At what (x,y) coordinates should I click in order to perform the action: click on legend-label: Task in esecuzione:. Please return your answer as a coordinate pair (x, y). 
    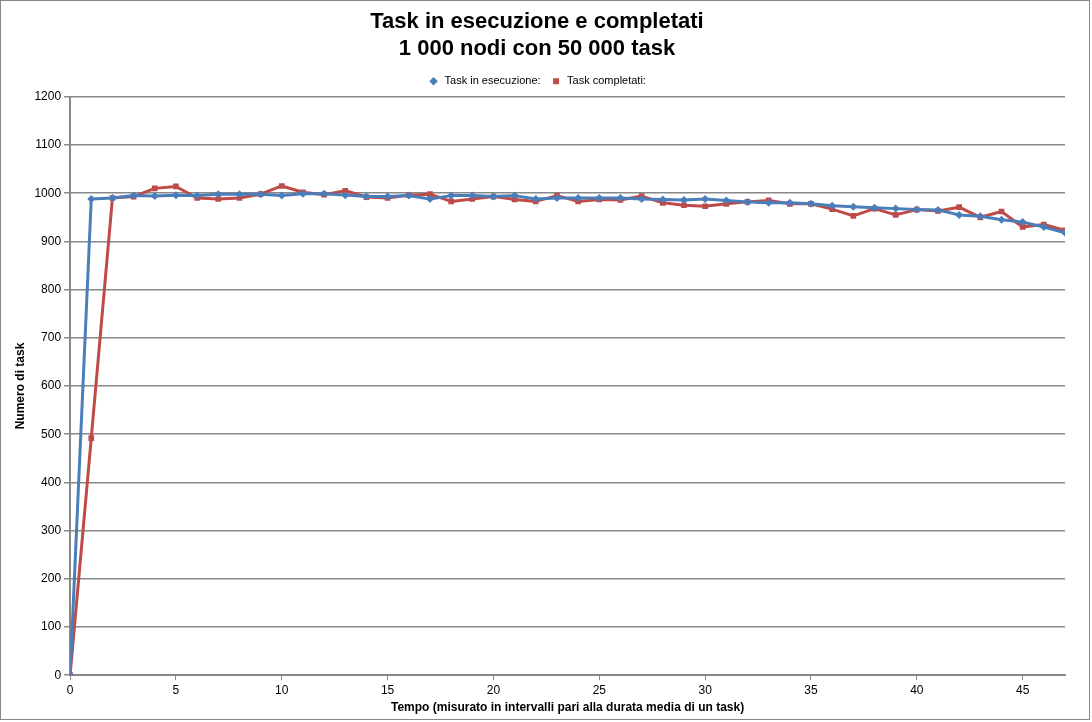
    Looking at the image, I should click on (492, 80).